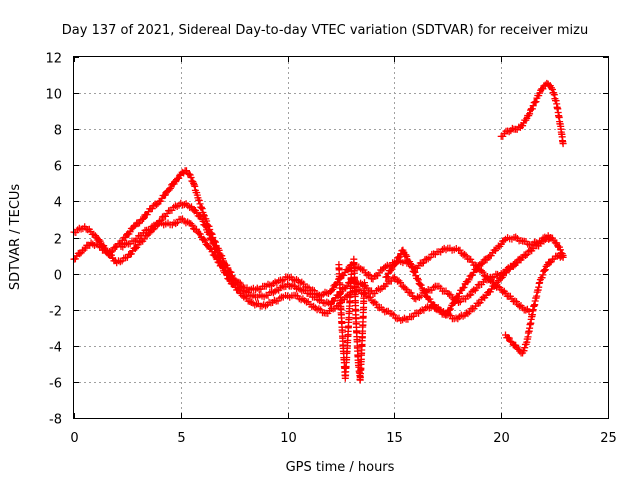 The height and width of the screenshot is (480, 640). I want to click on y-tick-label: 12, so click(53, 59).